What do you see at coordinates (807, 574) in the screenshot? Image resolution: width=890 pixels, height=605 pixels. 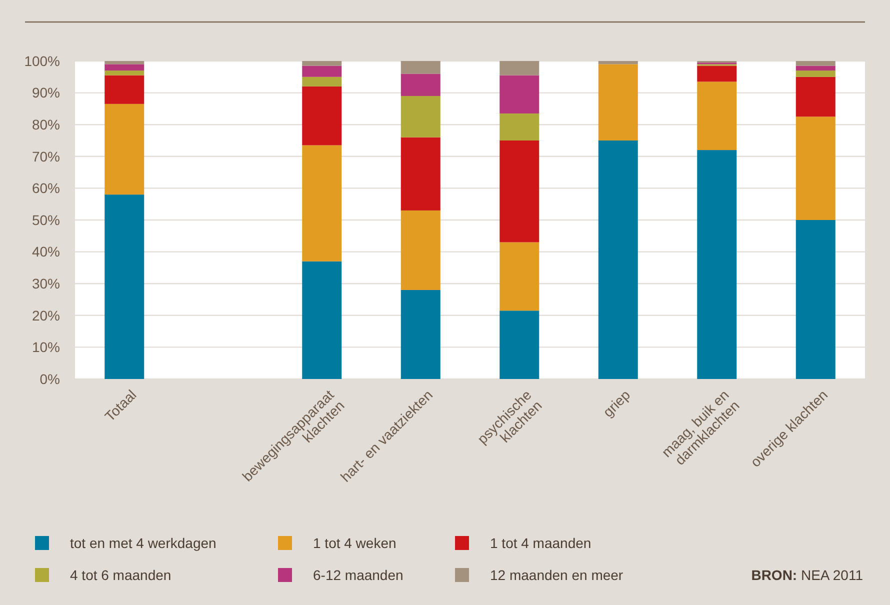 I see `text: BRON: NEA 2011` at bounding box center [807, 574].